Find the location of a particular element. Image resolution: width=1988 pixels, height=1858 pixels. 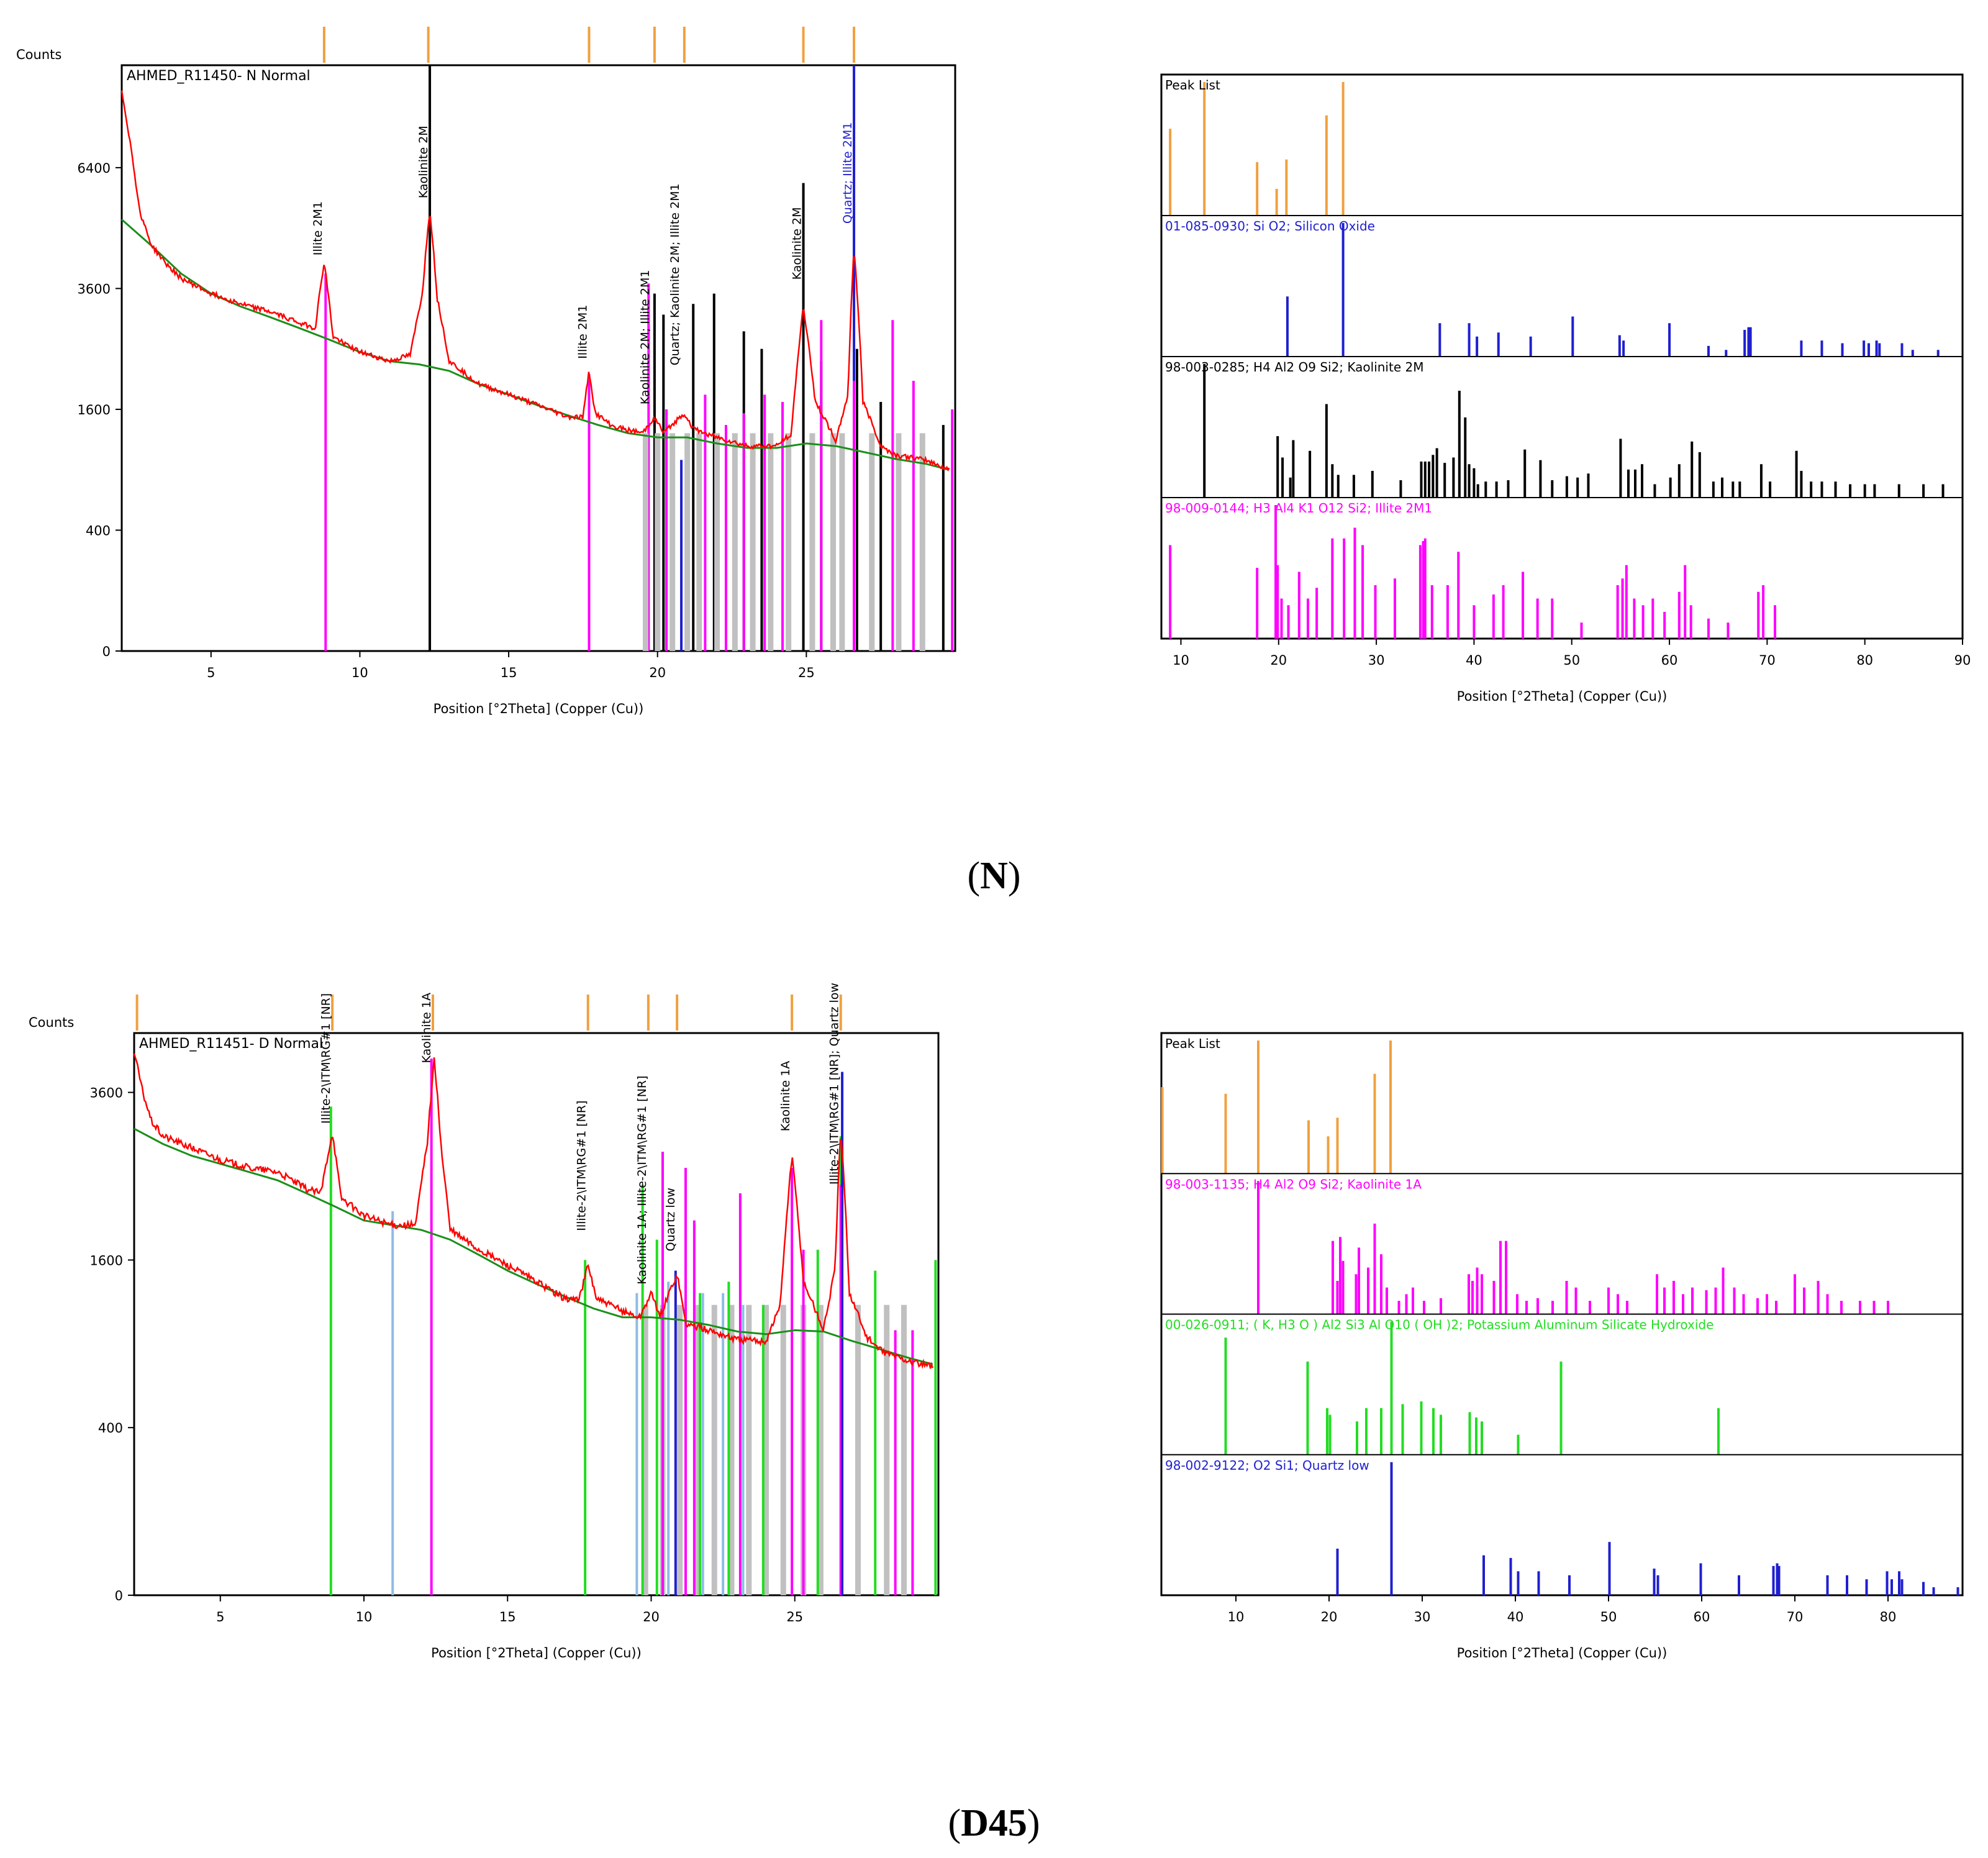

d45-pattern-xlabel: Position [°2Theta] (Copper (Cu)) is located at coordinates (536, 1653).